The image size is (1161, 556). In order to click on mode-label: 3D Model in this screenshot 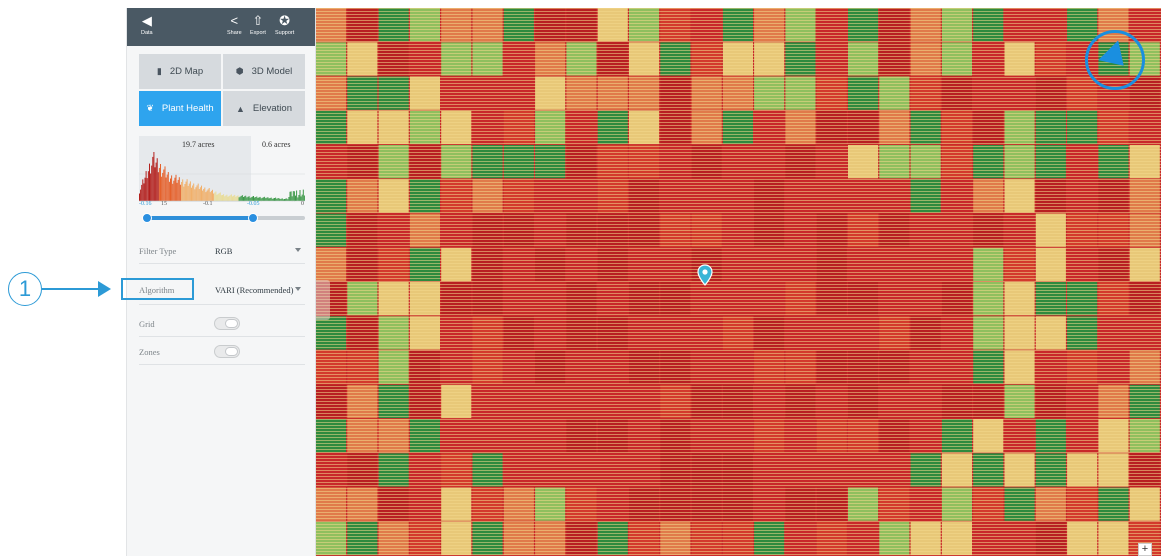, I will do `click(272, 71)`.